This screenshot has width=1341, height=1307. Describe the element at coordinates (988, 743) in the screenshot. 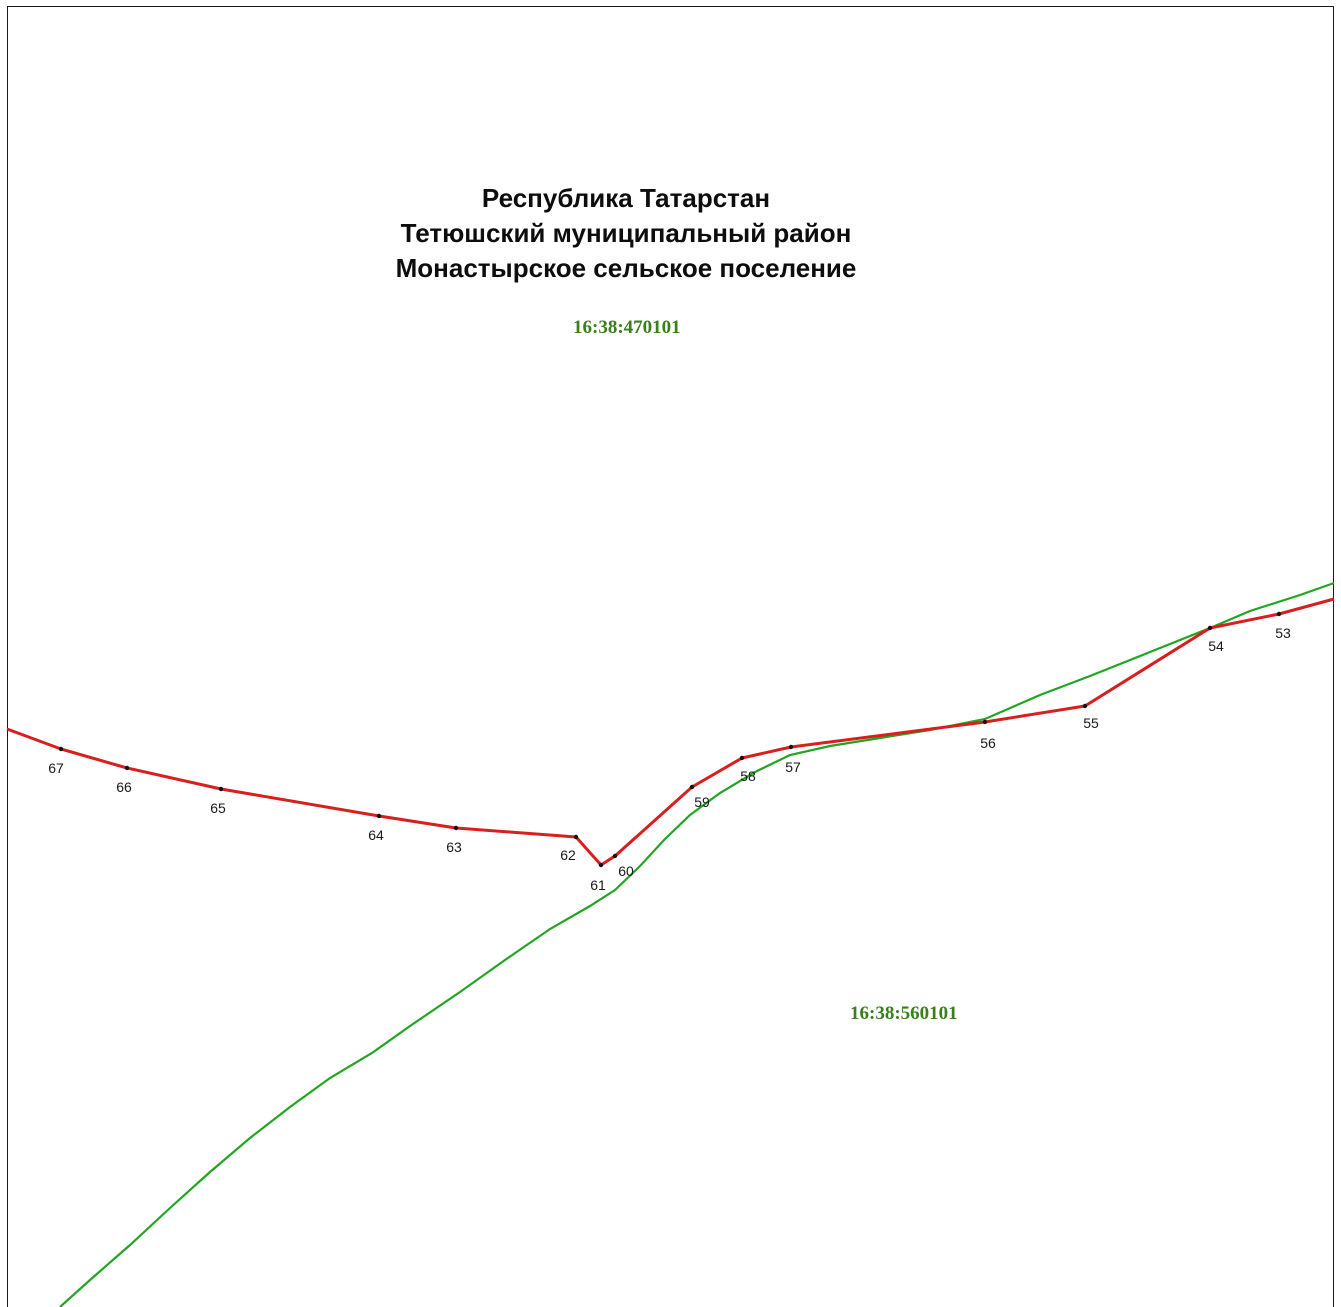

I see `boundary-point-label-56: 56` at that location.